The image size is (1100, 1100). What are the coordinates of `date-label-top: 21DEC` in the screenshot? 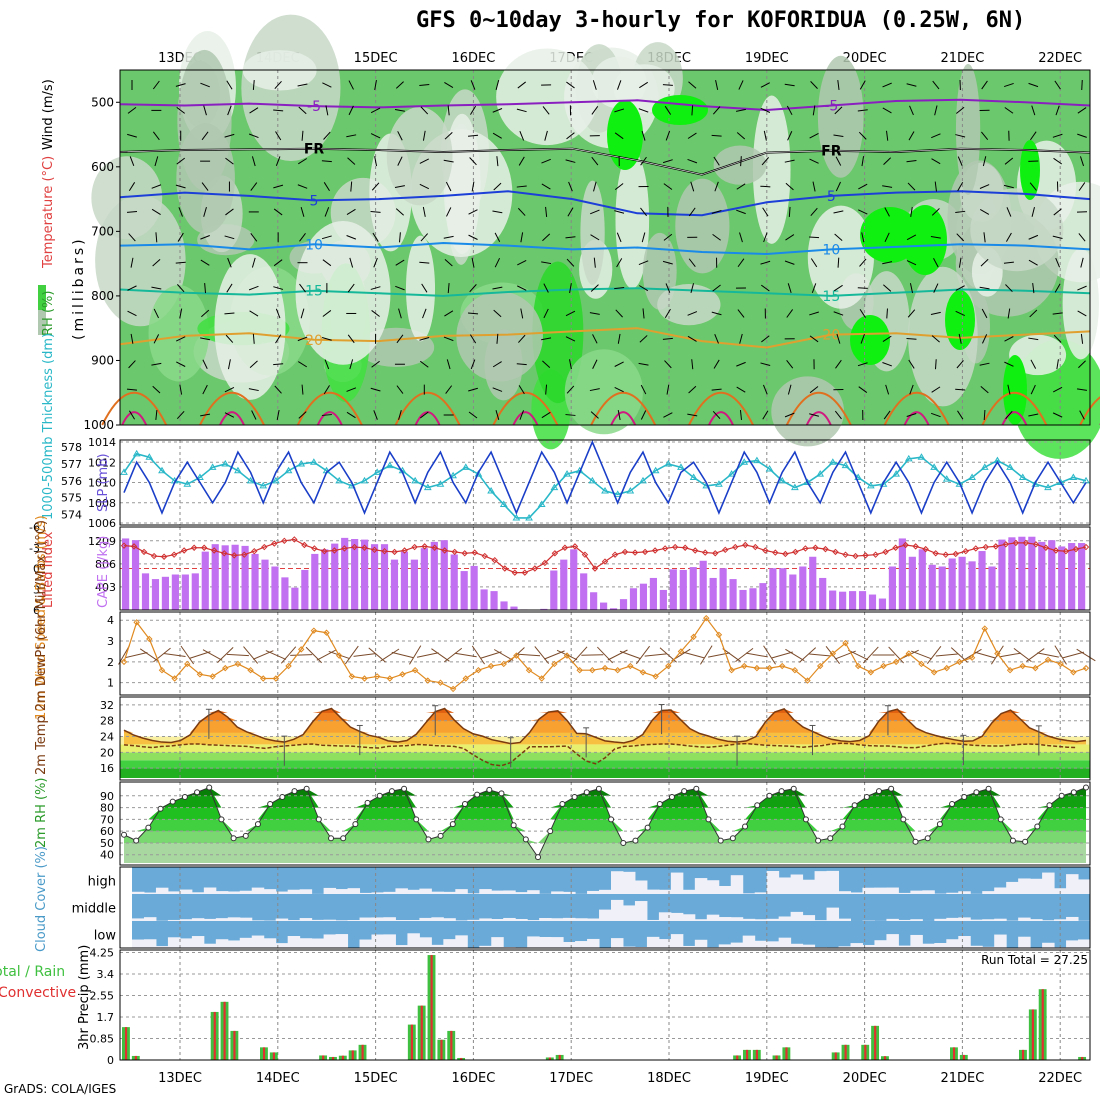 It's located at (962, 58).